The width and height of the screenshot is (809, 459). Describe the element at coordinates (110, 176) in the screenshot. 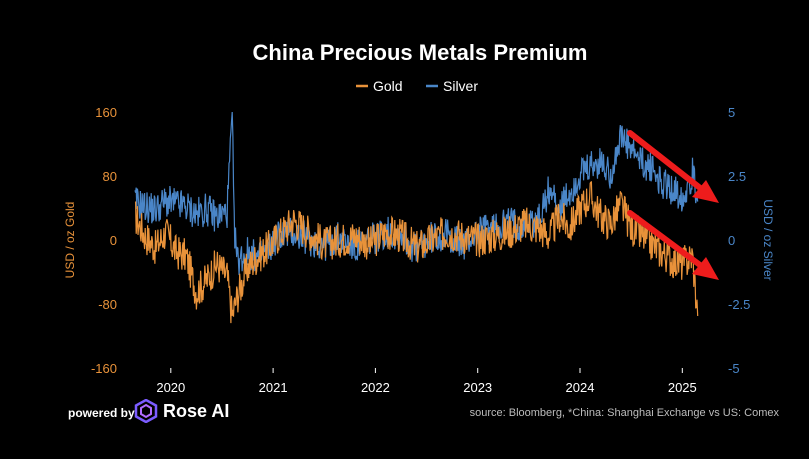

I see `left-tick-label: 80` at that location.